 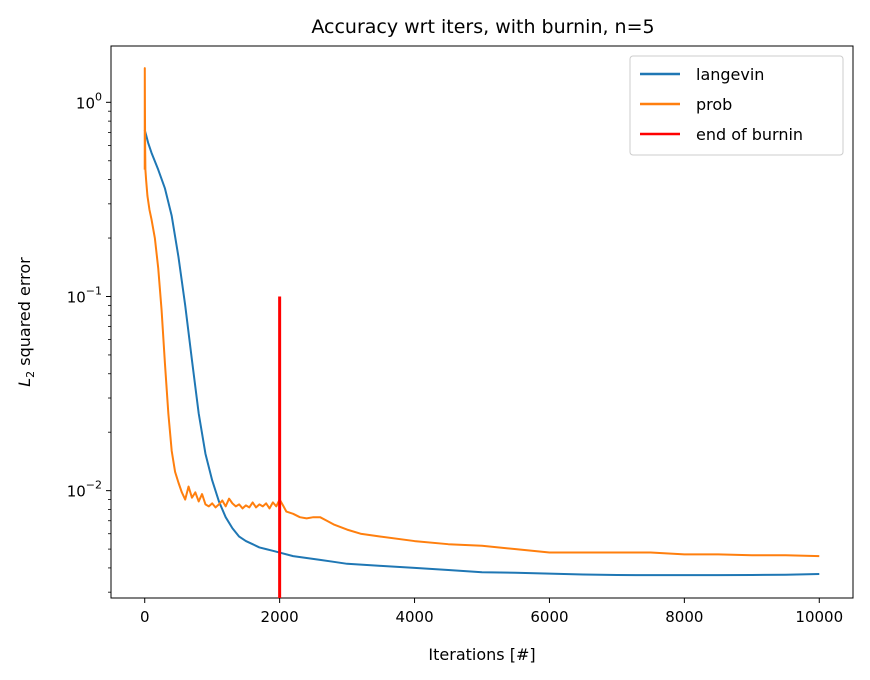 I want to click on x-tick-label: 2000, so click(x=280, y=617).